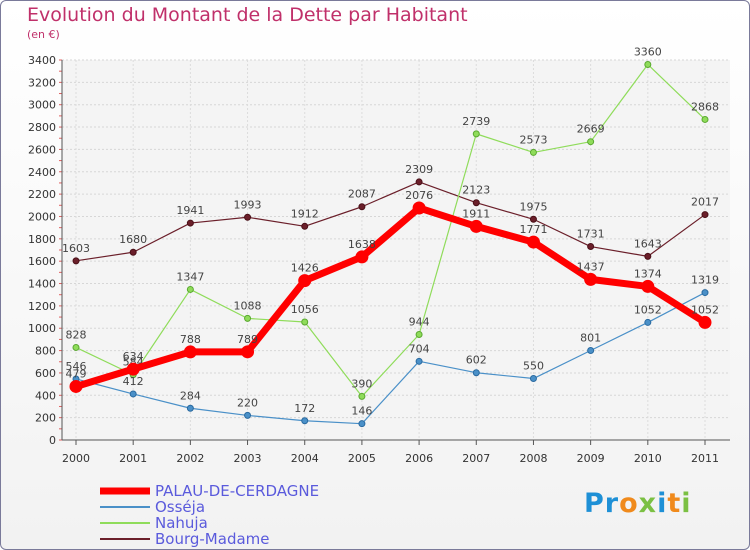 The width and height of the screenshot is (750, 550). What do you see at coordinates (45, 395) in the screenshot?
I see `y-tick-label: 400` at bounding box center [45, 395].